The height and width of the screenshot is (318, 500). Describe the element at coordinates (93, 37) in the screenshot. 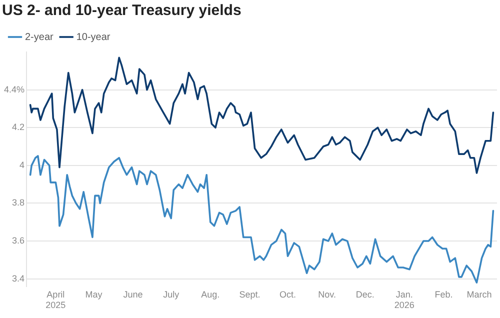

I see `legend-label: 10-year` at that location.